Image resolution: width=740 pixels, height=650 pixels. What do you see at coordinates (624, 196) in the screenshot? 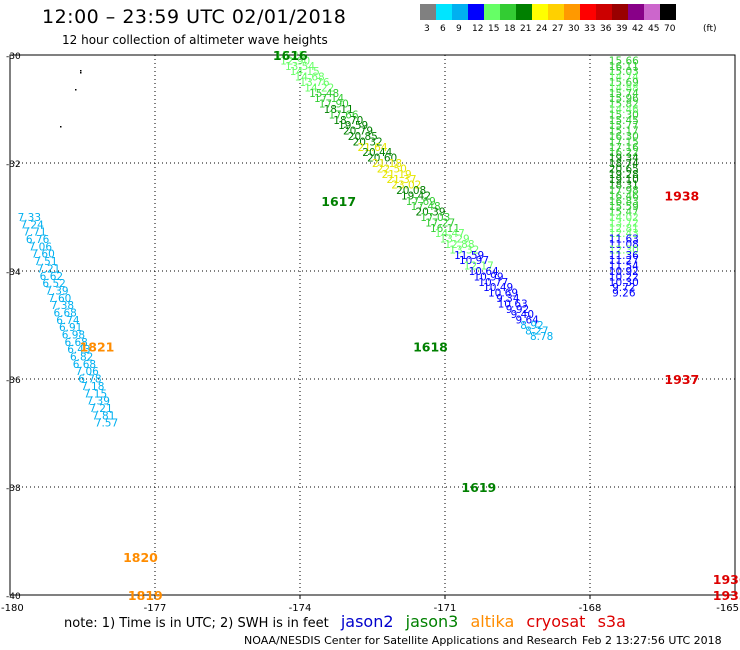
I see `swh-value: 16.46` at bounding box center [624, 196].